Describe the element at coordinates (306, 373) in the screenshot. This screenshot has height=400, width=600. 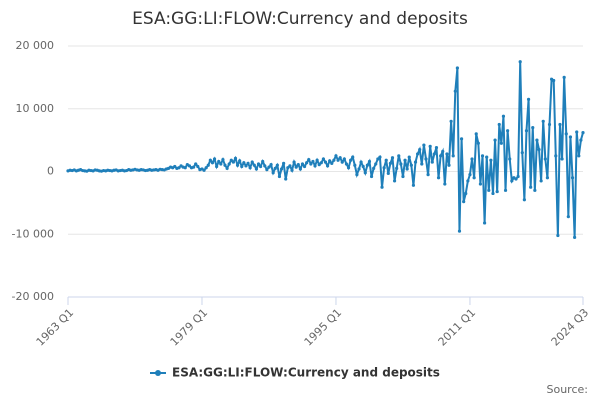
I see `legend-label: ESA:GG:LI:FLOW:Currency and deposits` at that location.